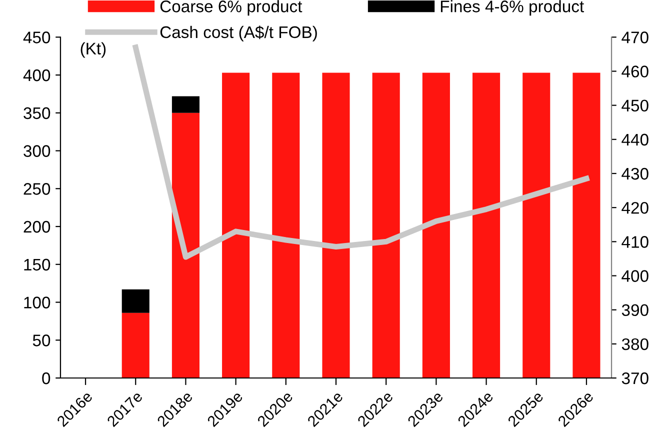 This screenshot has height=437, width=672. Describe the element at coordinates (635, 174) in the screenshot. I see `y2-tick-label: 430` at that location.